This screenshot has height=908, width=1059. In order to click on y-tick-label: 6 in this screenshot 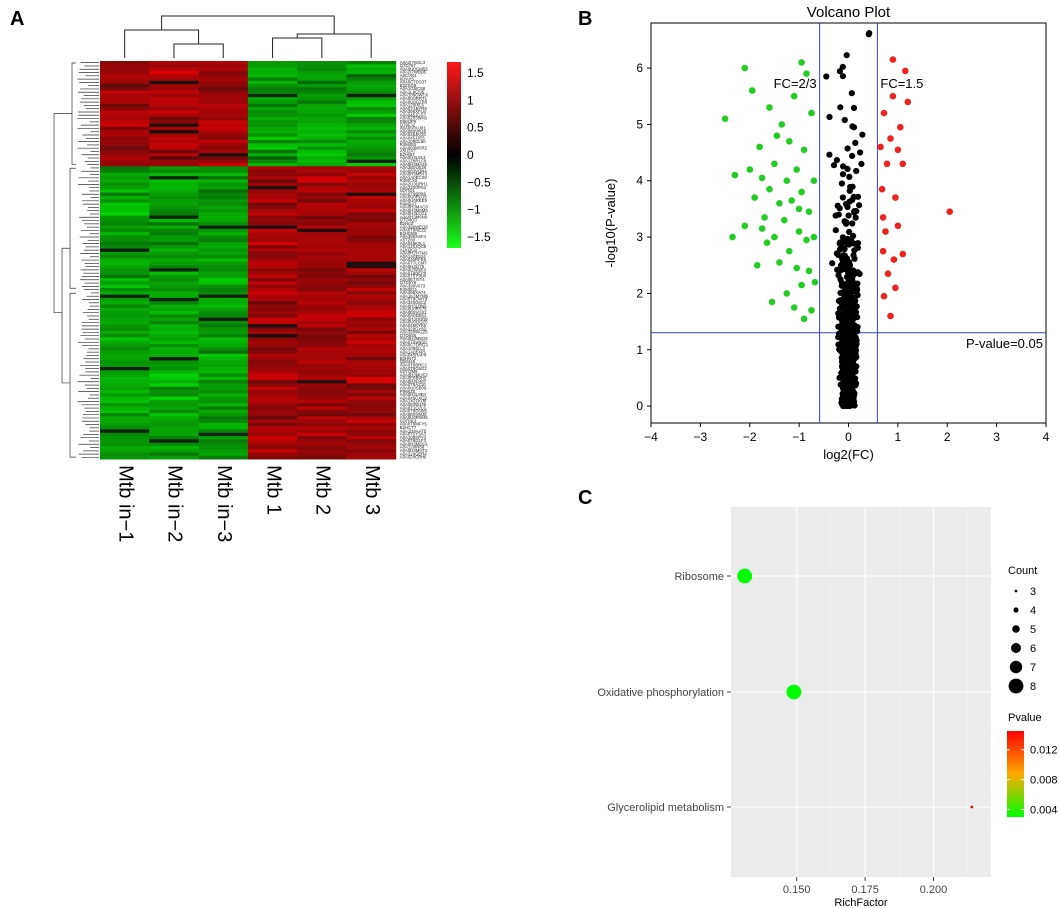, I will do `click(639, 68)`.